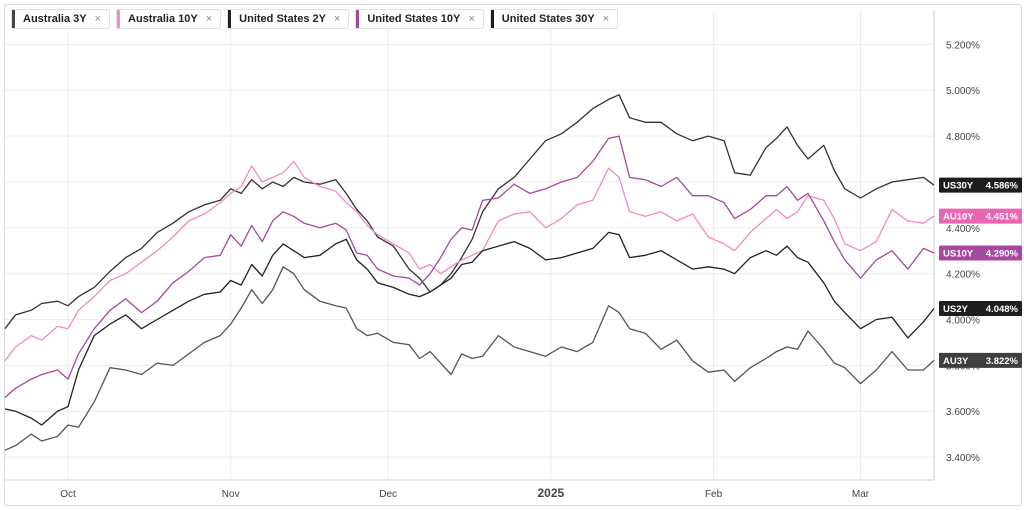 The width and height of the screenshot is (1024, 510). I want to click on y-tick-label: 4.400%, so click(963, 229).